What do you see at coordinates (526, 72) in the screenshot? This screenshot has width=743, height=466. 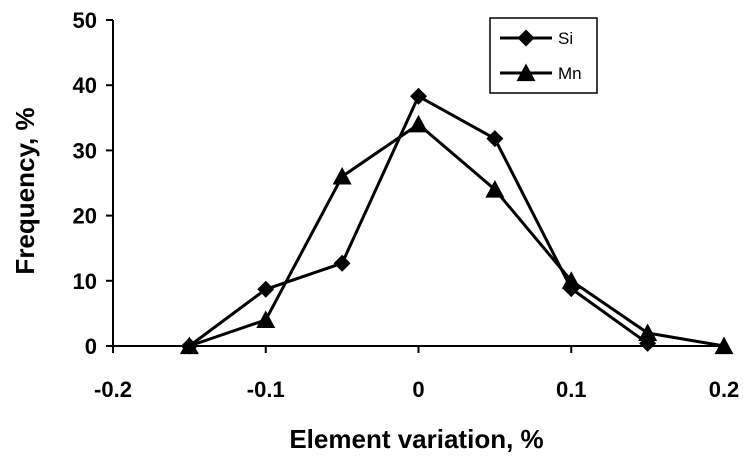 I see `legend-marker-mn` at bounding box center [526, 72].